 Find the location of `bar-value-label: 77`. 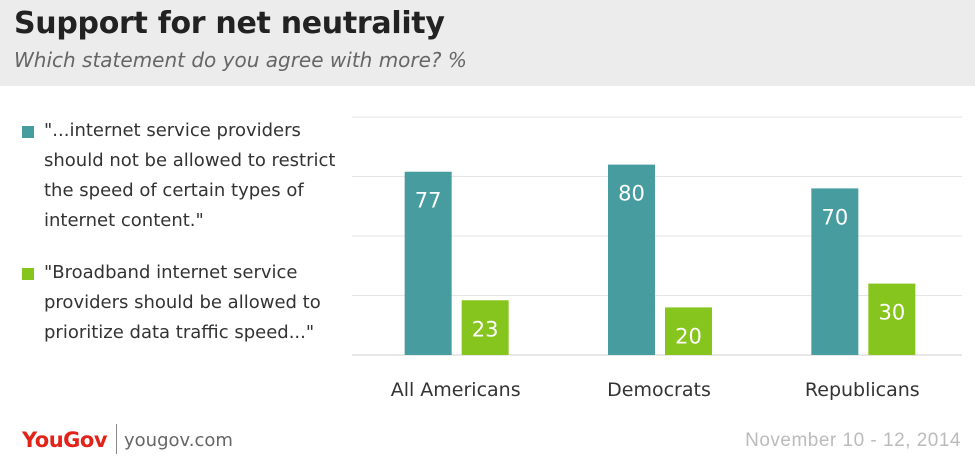

bar-value-label: 77 is located at coordinates (428, 201).